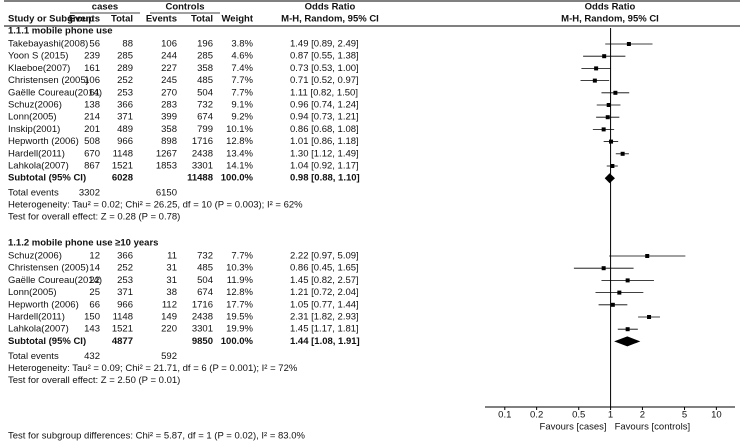 This screenshot has height=443, width=750. Describe the element at coordinates (125, 56) in the screenshot. I see `cell: 285` at that location.